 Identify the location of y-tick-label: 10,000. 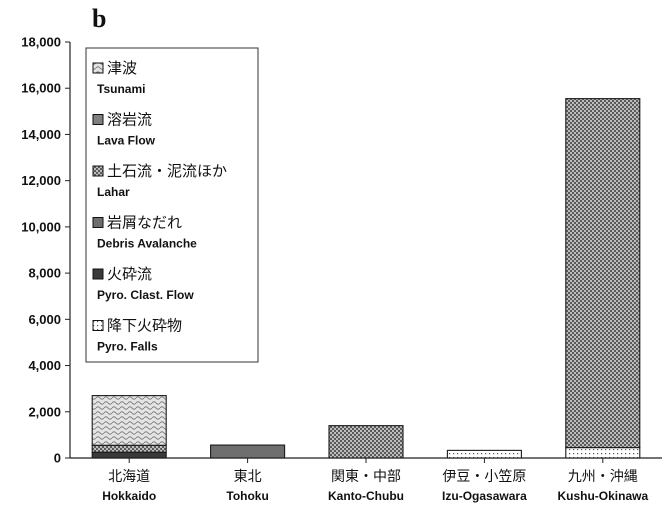
(41, 226).